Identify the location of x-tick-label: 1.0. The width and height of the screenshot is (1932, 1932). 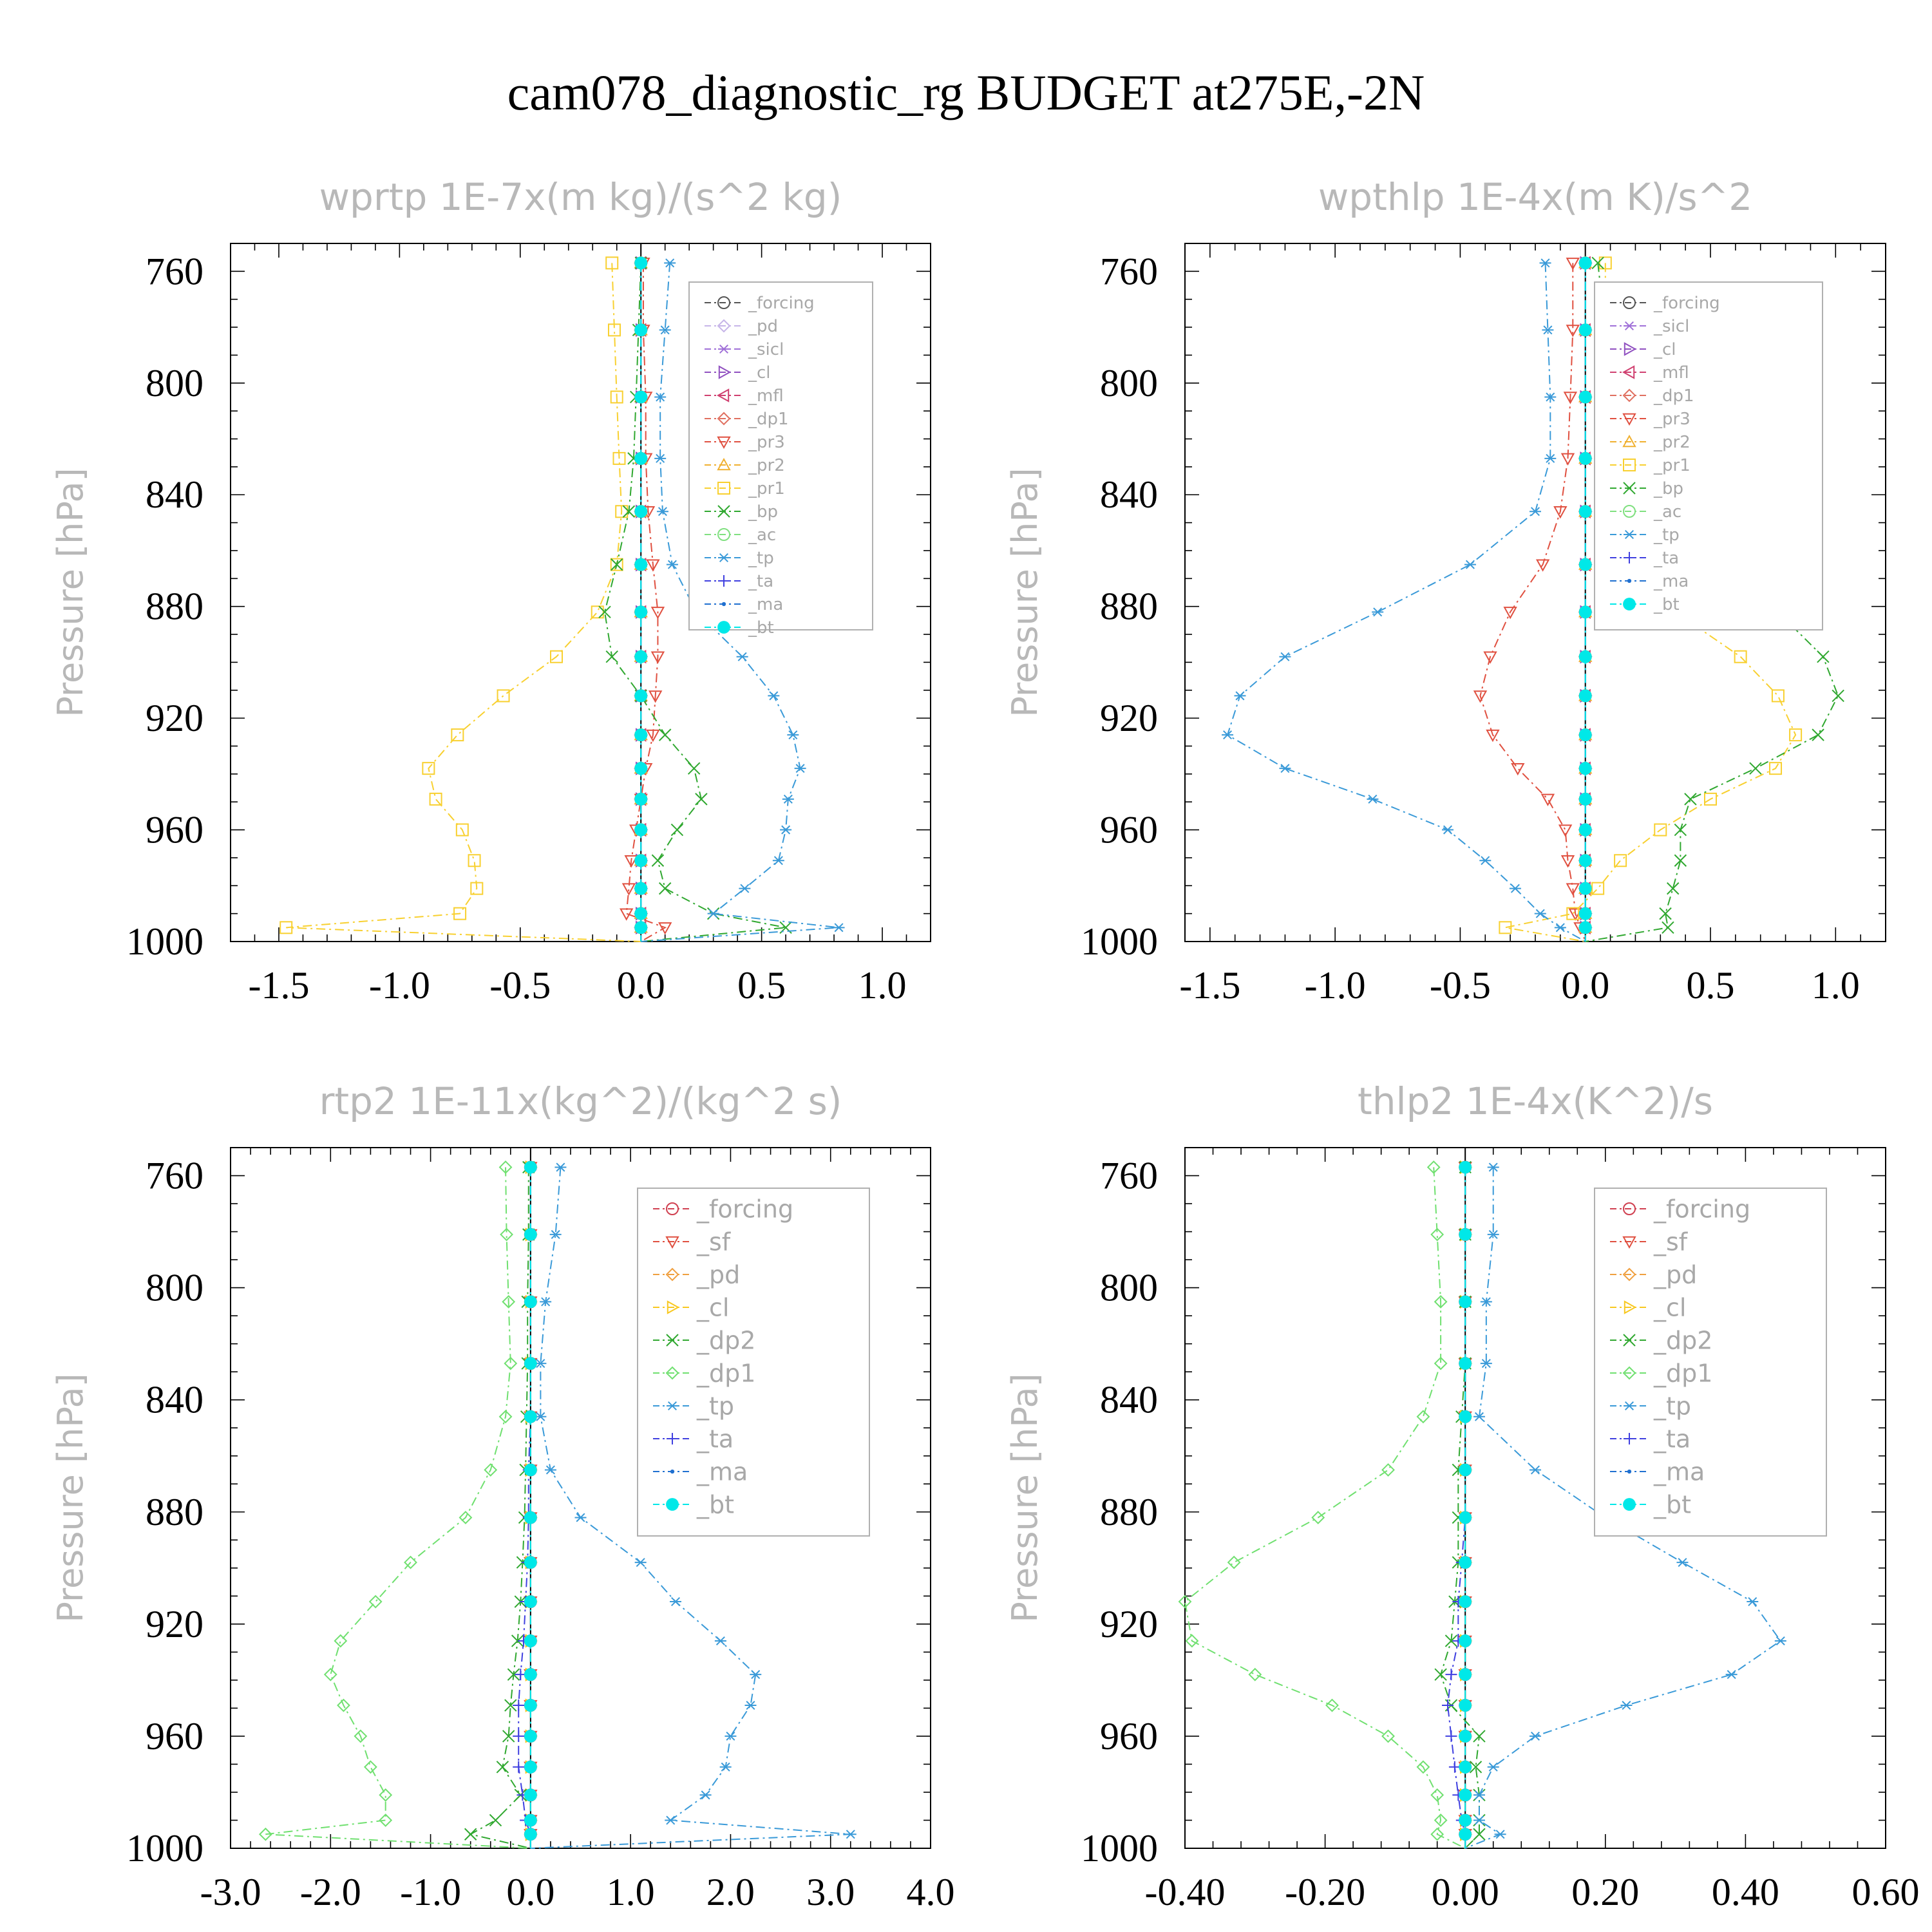
(631, 1892).